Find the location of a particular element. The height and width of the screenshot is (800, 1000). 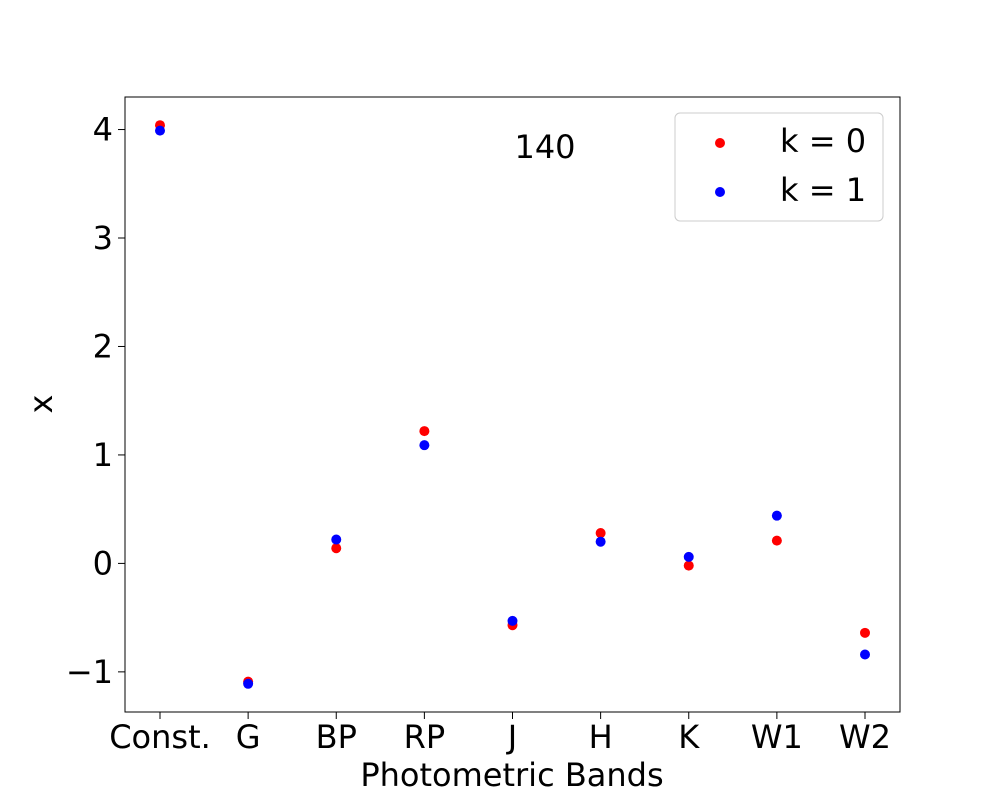

x-tick-label: K is located at coordinates (689, 737).